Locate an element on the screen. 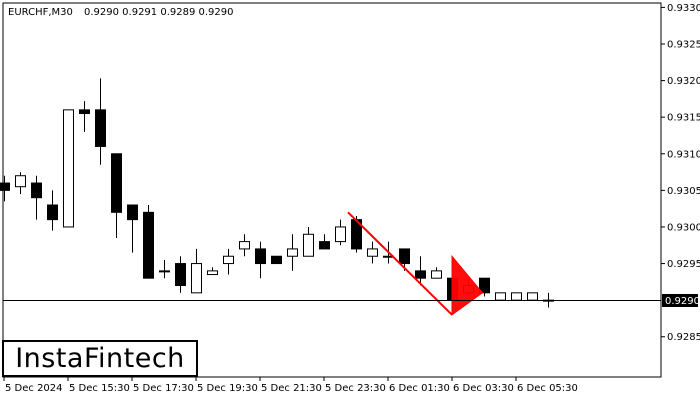  pattern-pole-line is located at coordinates (400, 263).